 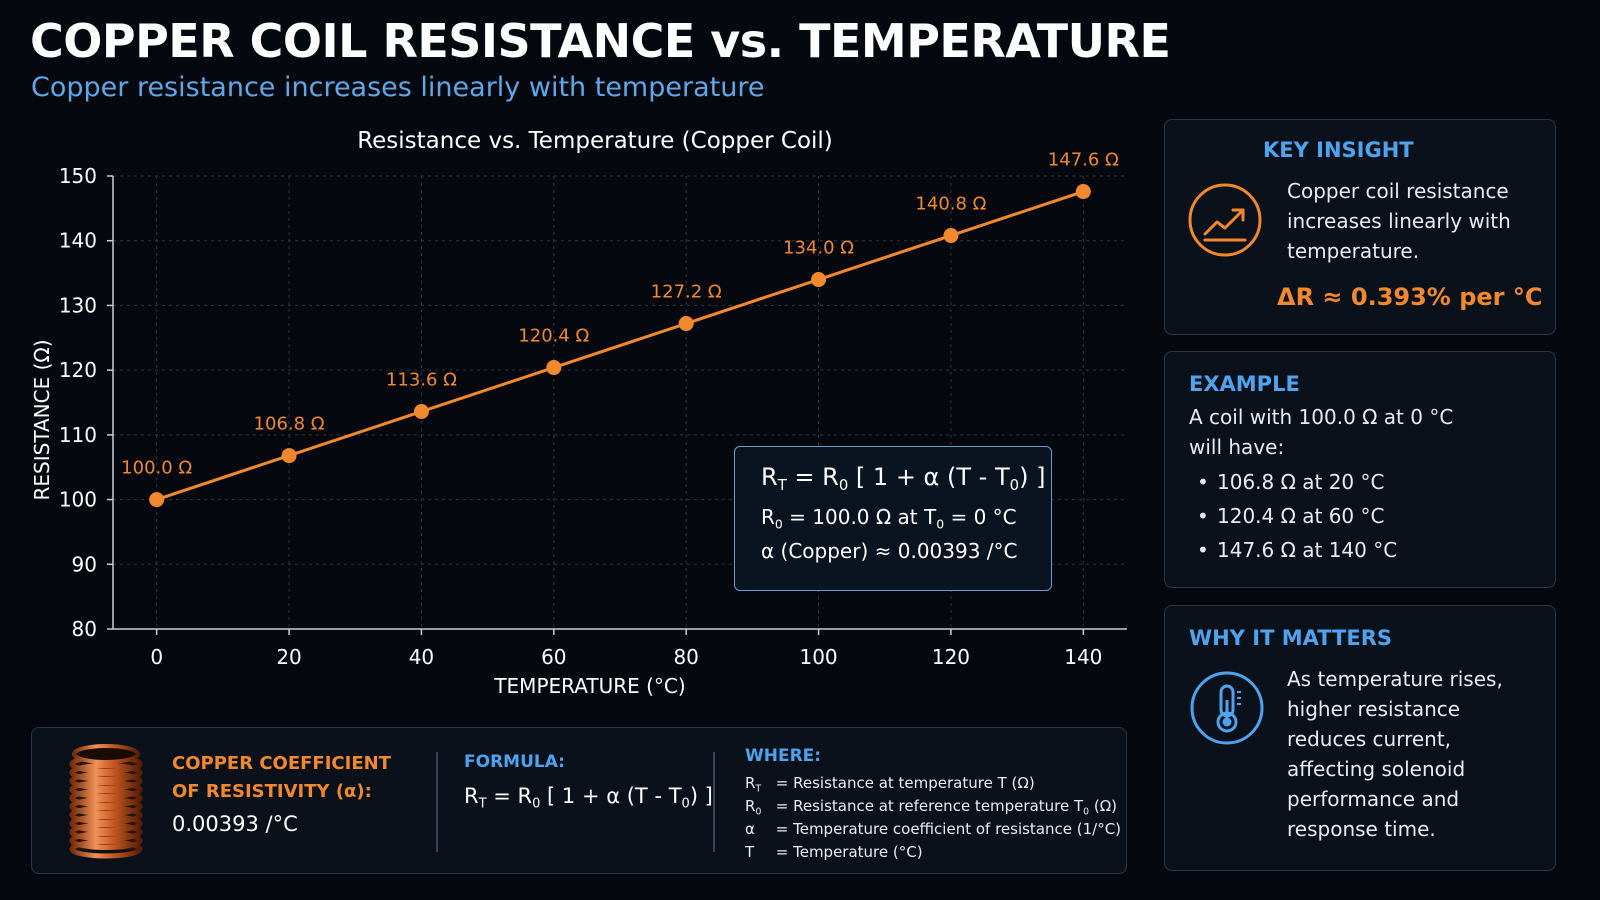 I want to click on x-tick-label: 120, so click(x=951, y=657).